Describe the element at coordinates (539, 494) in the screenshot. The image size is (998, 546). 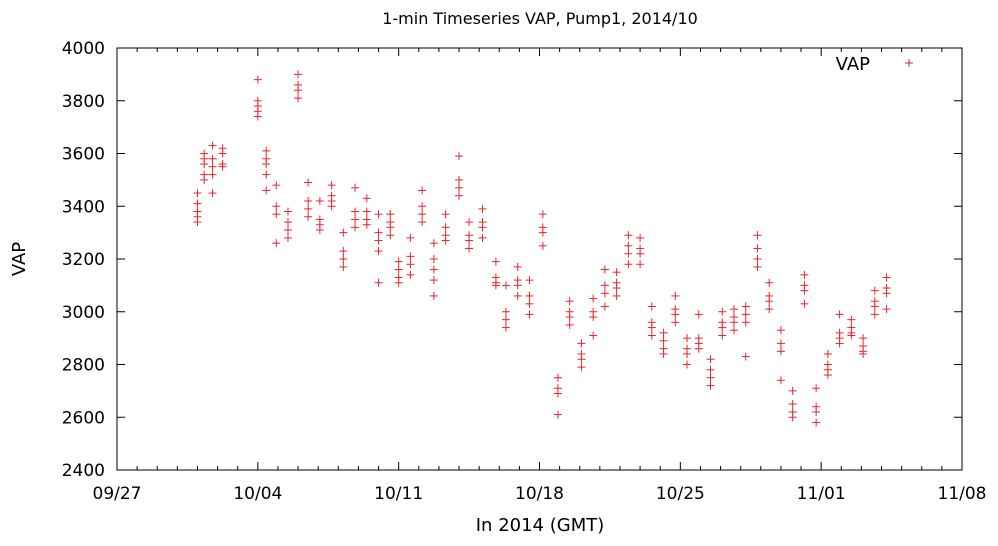
I see `x-tick-label: 10/18` at that location.